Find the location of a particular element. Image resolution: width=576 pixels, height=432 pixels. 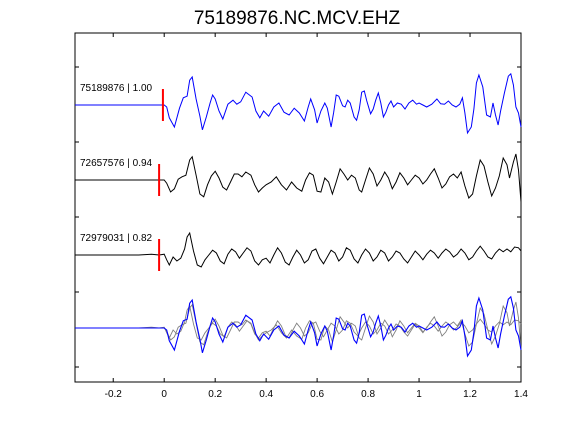

trace-label: 75189876 | 1.00 is located at coordinates (116, 88).